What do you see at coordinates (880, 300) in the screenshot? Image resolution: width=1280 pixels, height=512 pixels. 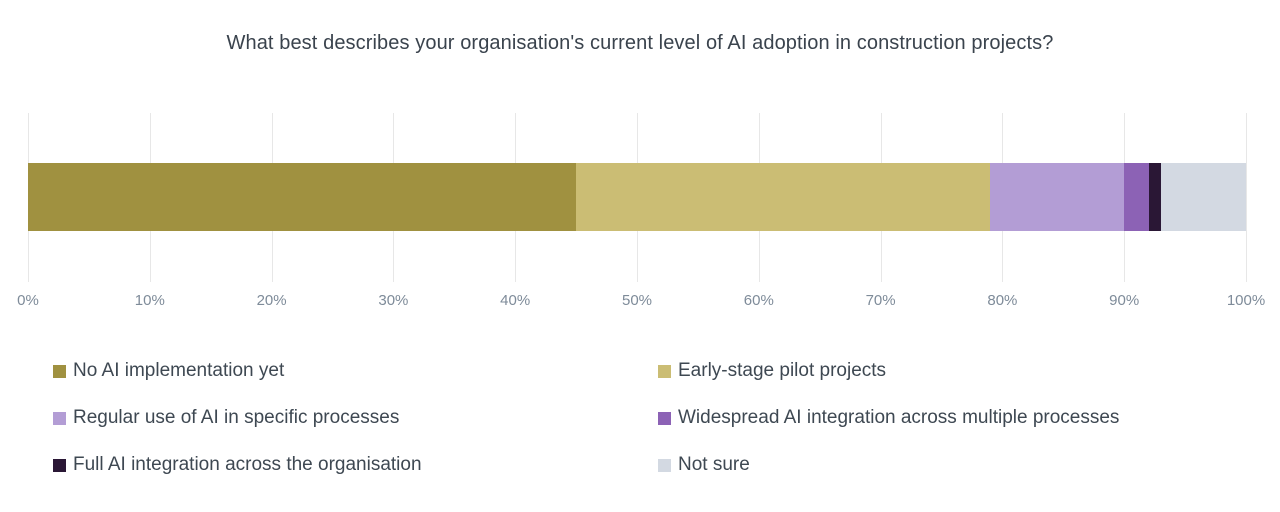 I see `x-tick-label: 70%` at bounding box center [880, 300].